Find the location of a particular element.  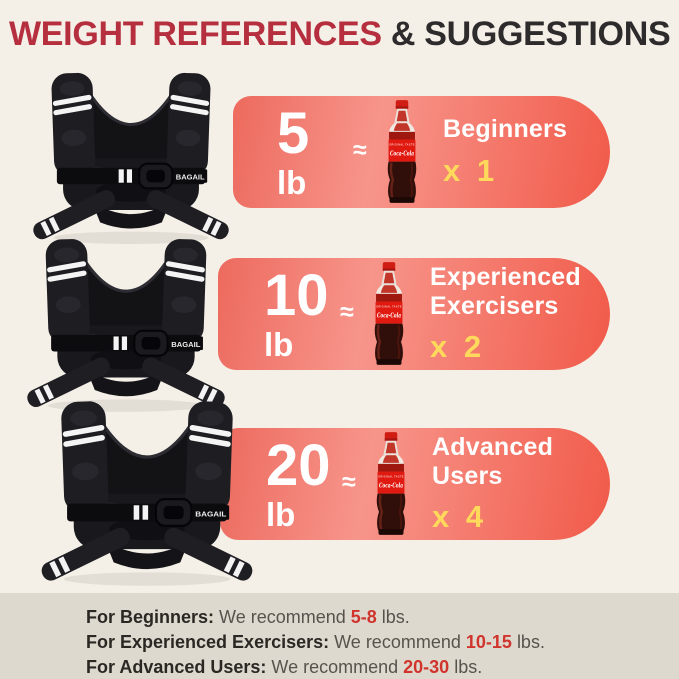

recommendation-range: 20-30 is located at coordinates (426, 667).